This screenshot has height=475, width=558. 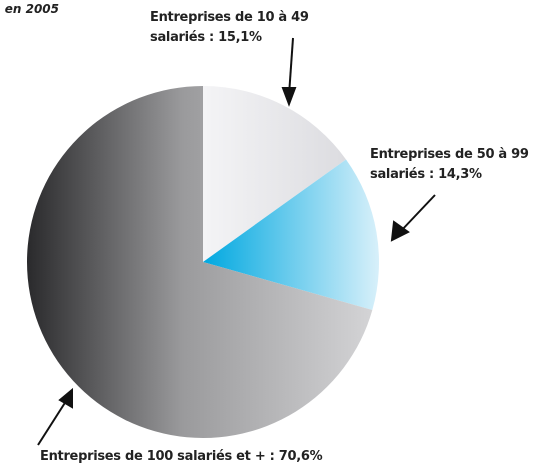 I want to click on chart-title: , en 2005, so click(x=29, y=9).